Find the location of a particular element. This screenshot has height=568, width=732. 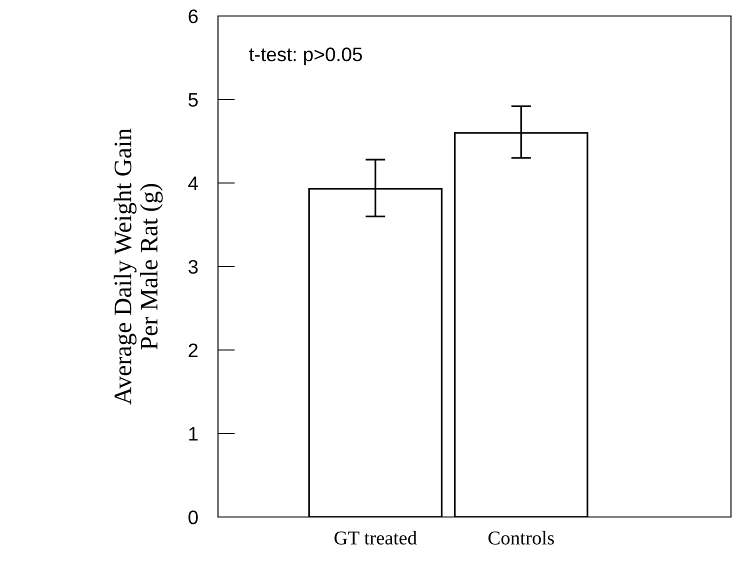

y-tick-label: 4 is located at coordinates (193, 183).